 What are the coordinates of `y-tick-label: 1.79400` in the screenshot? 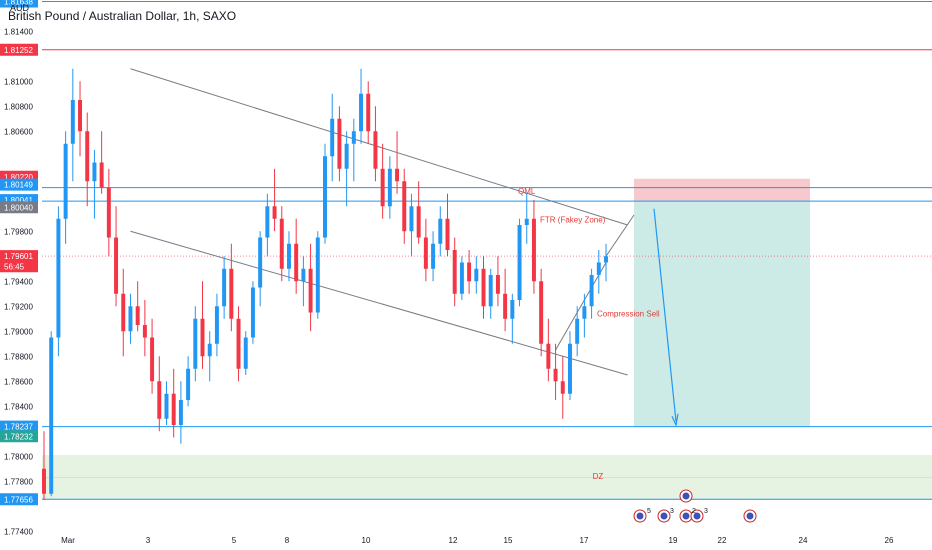 It's located at (18, 281).